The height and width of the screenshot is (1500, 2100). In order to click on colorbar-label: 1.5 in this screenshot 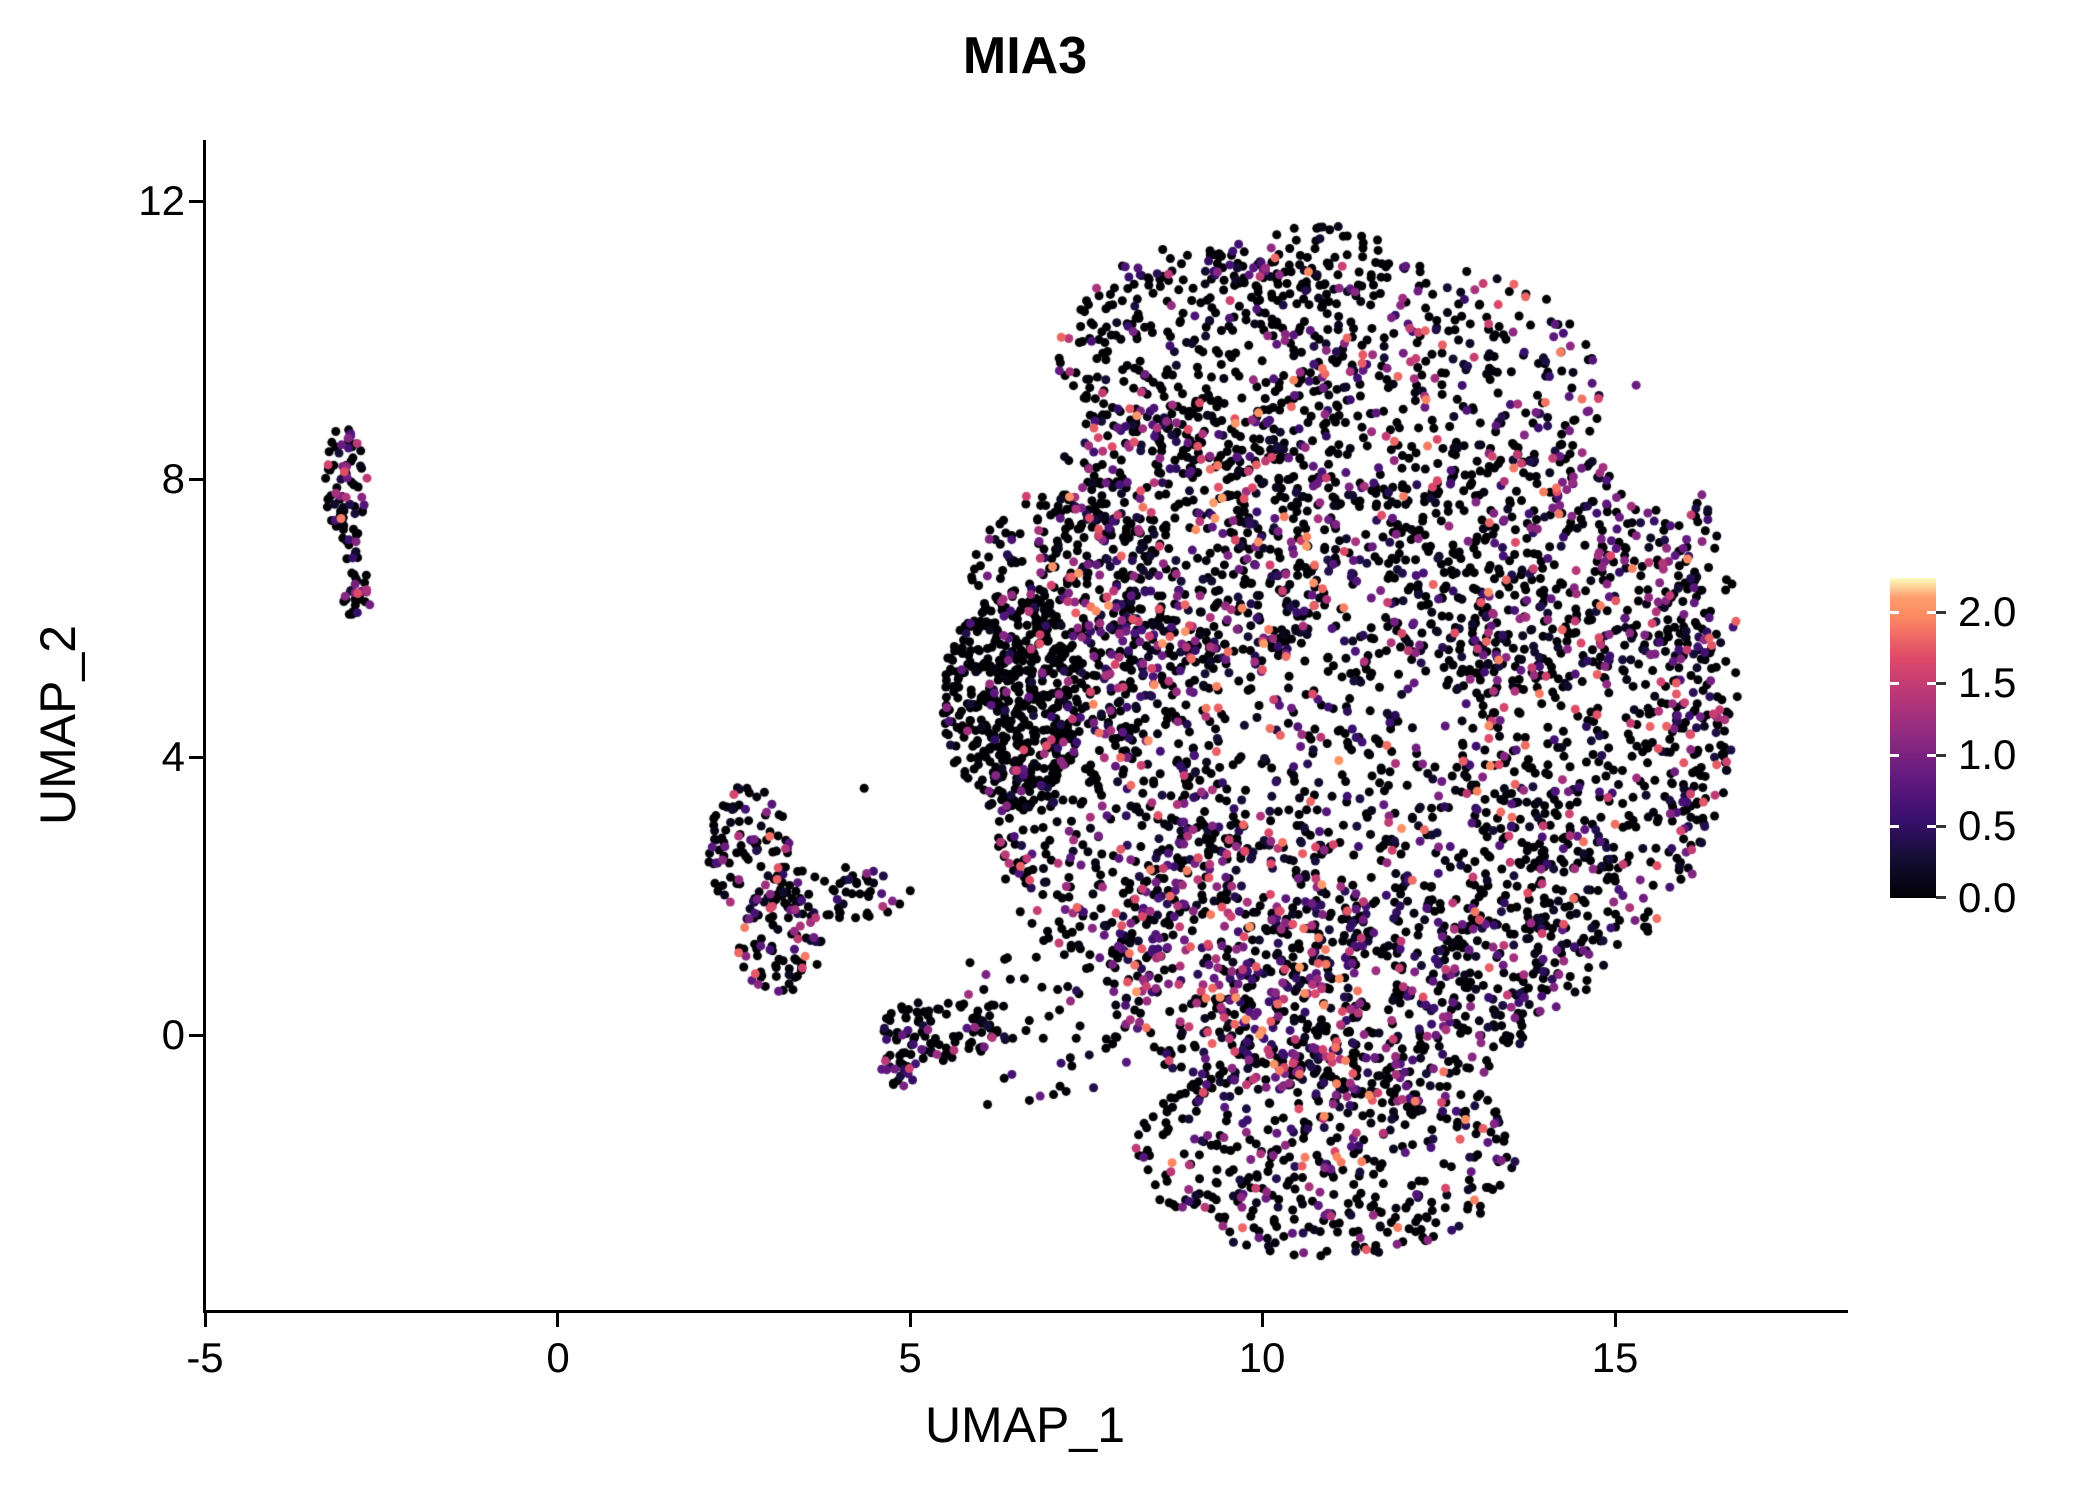, I will do `click(1987, 682)`.